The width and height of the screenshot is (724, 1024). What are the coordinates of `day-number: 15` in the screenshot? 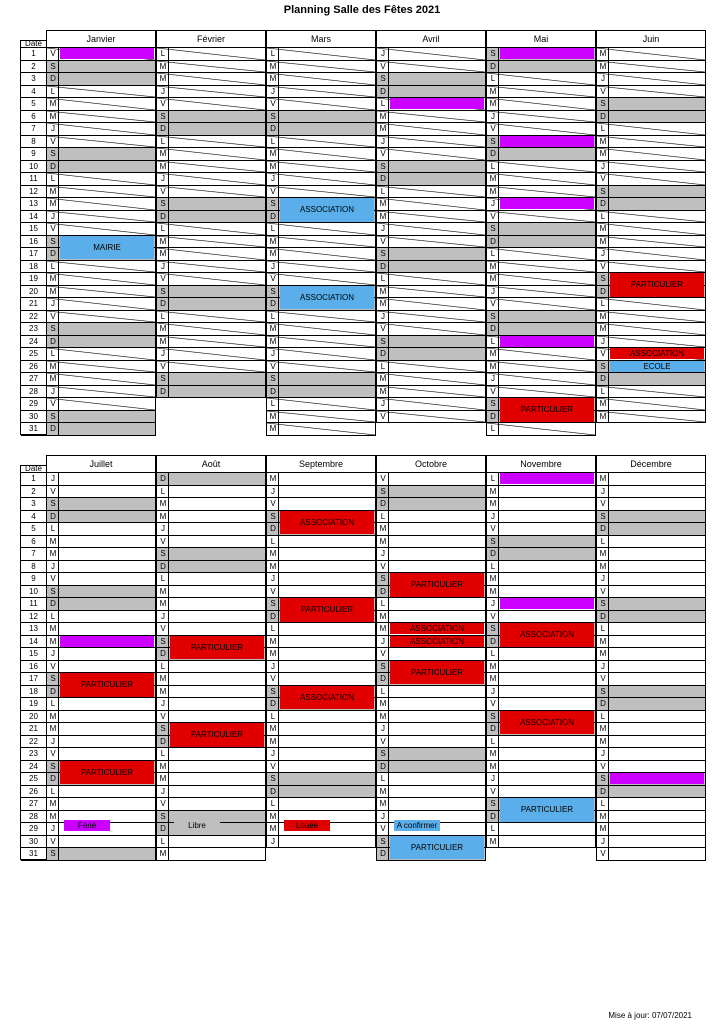 It's located at (33, 228).